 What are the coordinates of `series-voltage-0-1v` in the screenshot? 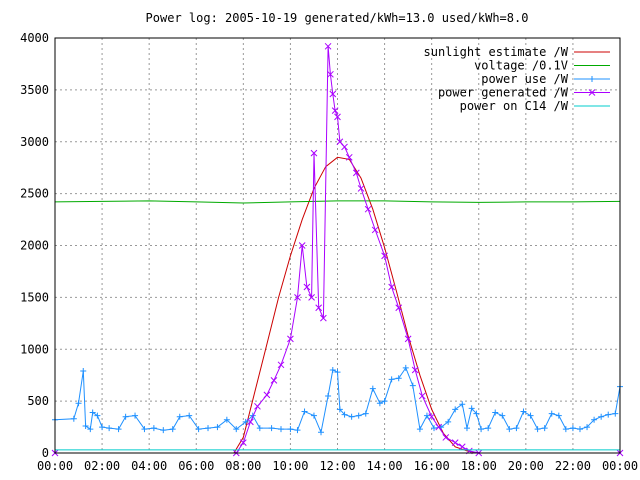 It's located at (337, 202).